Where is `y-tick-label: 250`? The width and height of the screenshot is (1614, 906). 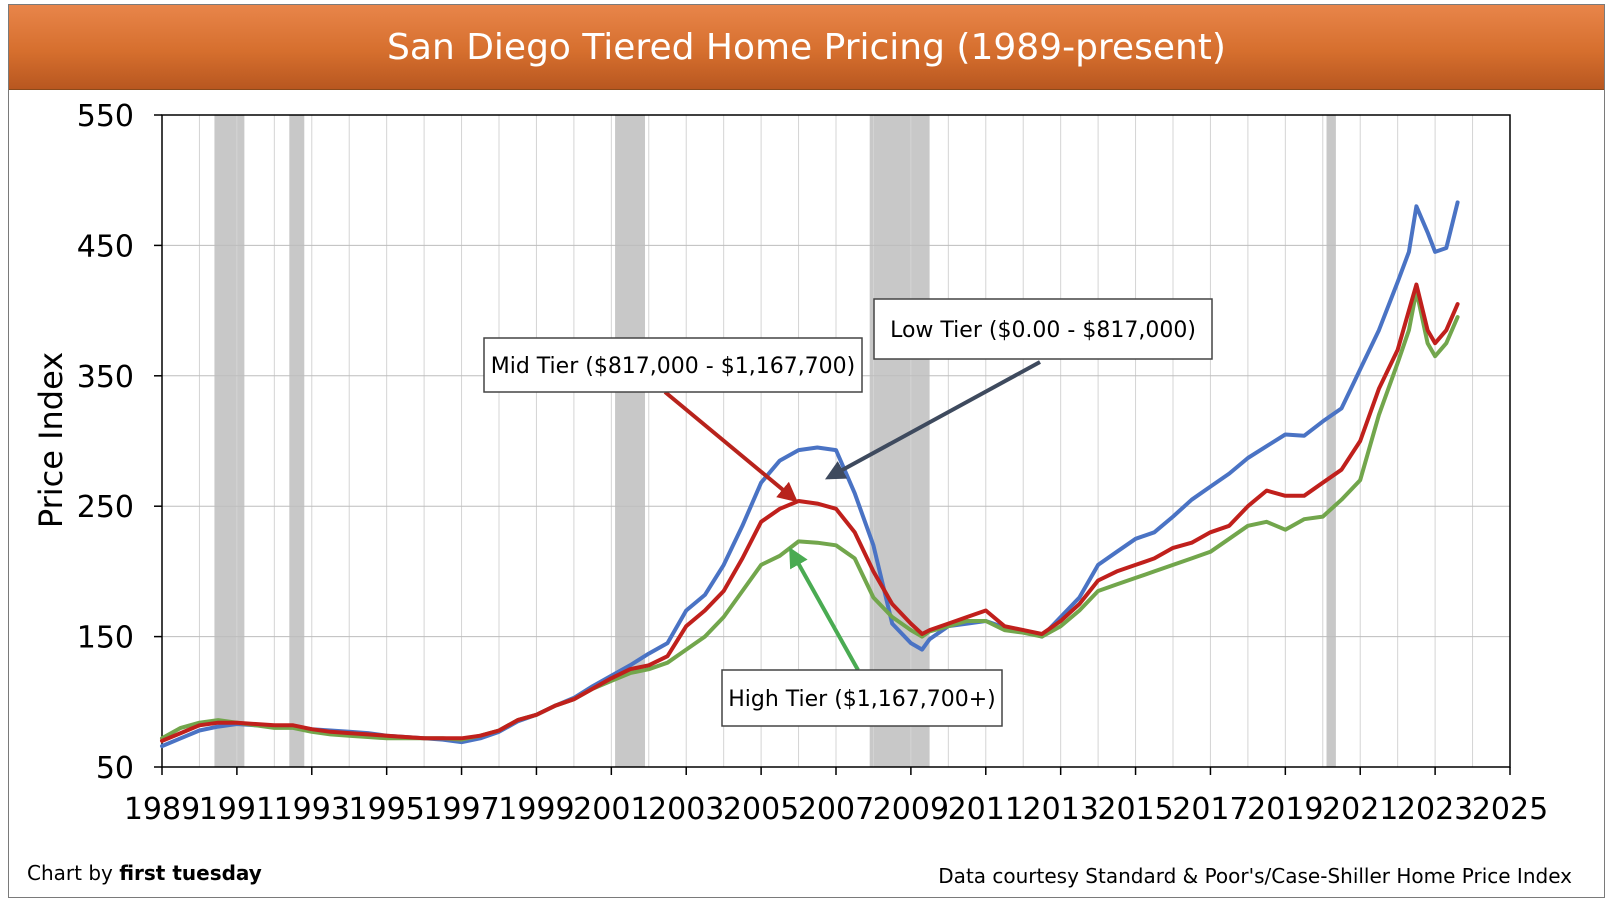
y-tick-label: 250 is located at coordinates (105, 507).